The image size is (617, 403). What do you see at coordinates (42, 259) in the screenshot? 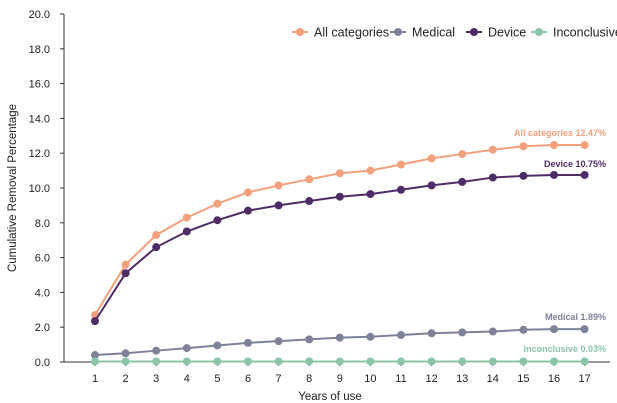
I see `y-tick-label: 6.0` at bounding box center [42, 259].